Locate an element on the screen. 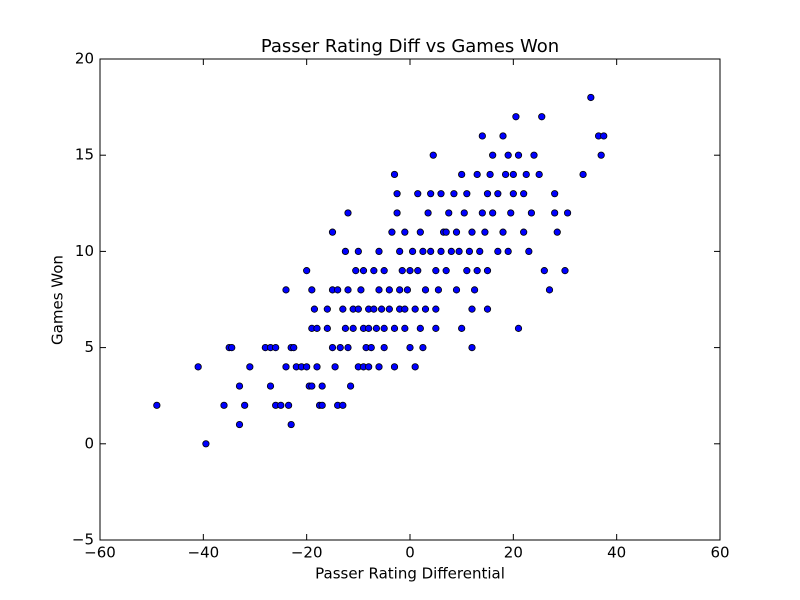  y-tick-label: 0 is located at coordinates (89, 443).